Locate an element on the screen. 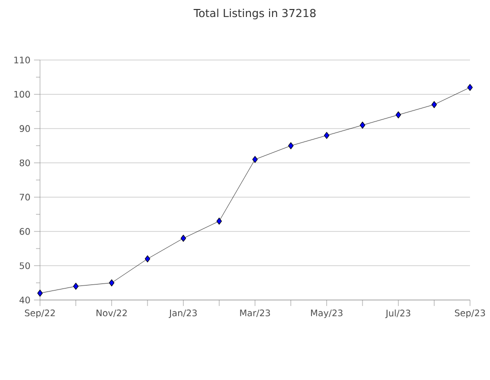 The height and width of the screenshot is (380, 490). y-tick-label: 110 is located at coordinates (22, 60).